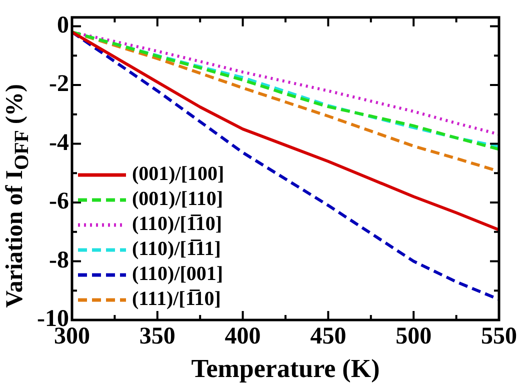 The image size is (520, 390). Describe the element at coordinates (328, 337) in the screenshot. I see `x-tick-label: 450` at that location.